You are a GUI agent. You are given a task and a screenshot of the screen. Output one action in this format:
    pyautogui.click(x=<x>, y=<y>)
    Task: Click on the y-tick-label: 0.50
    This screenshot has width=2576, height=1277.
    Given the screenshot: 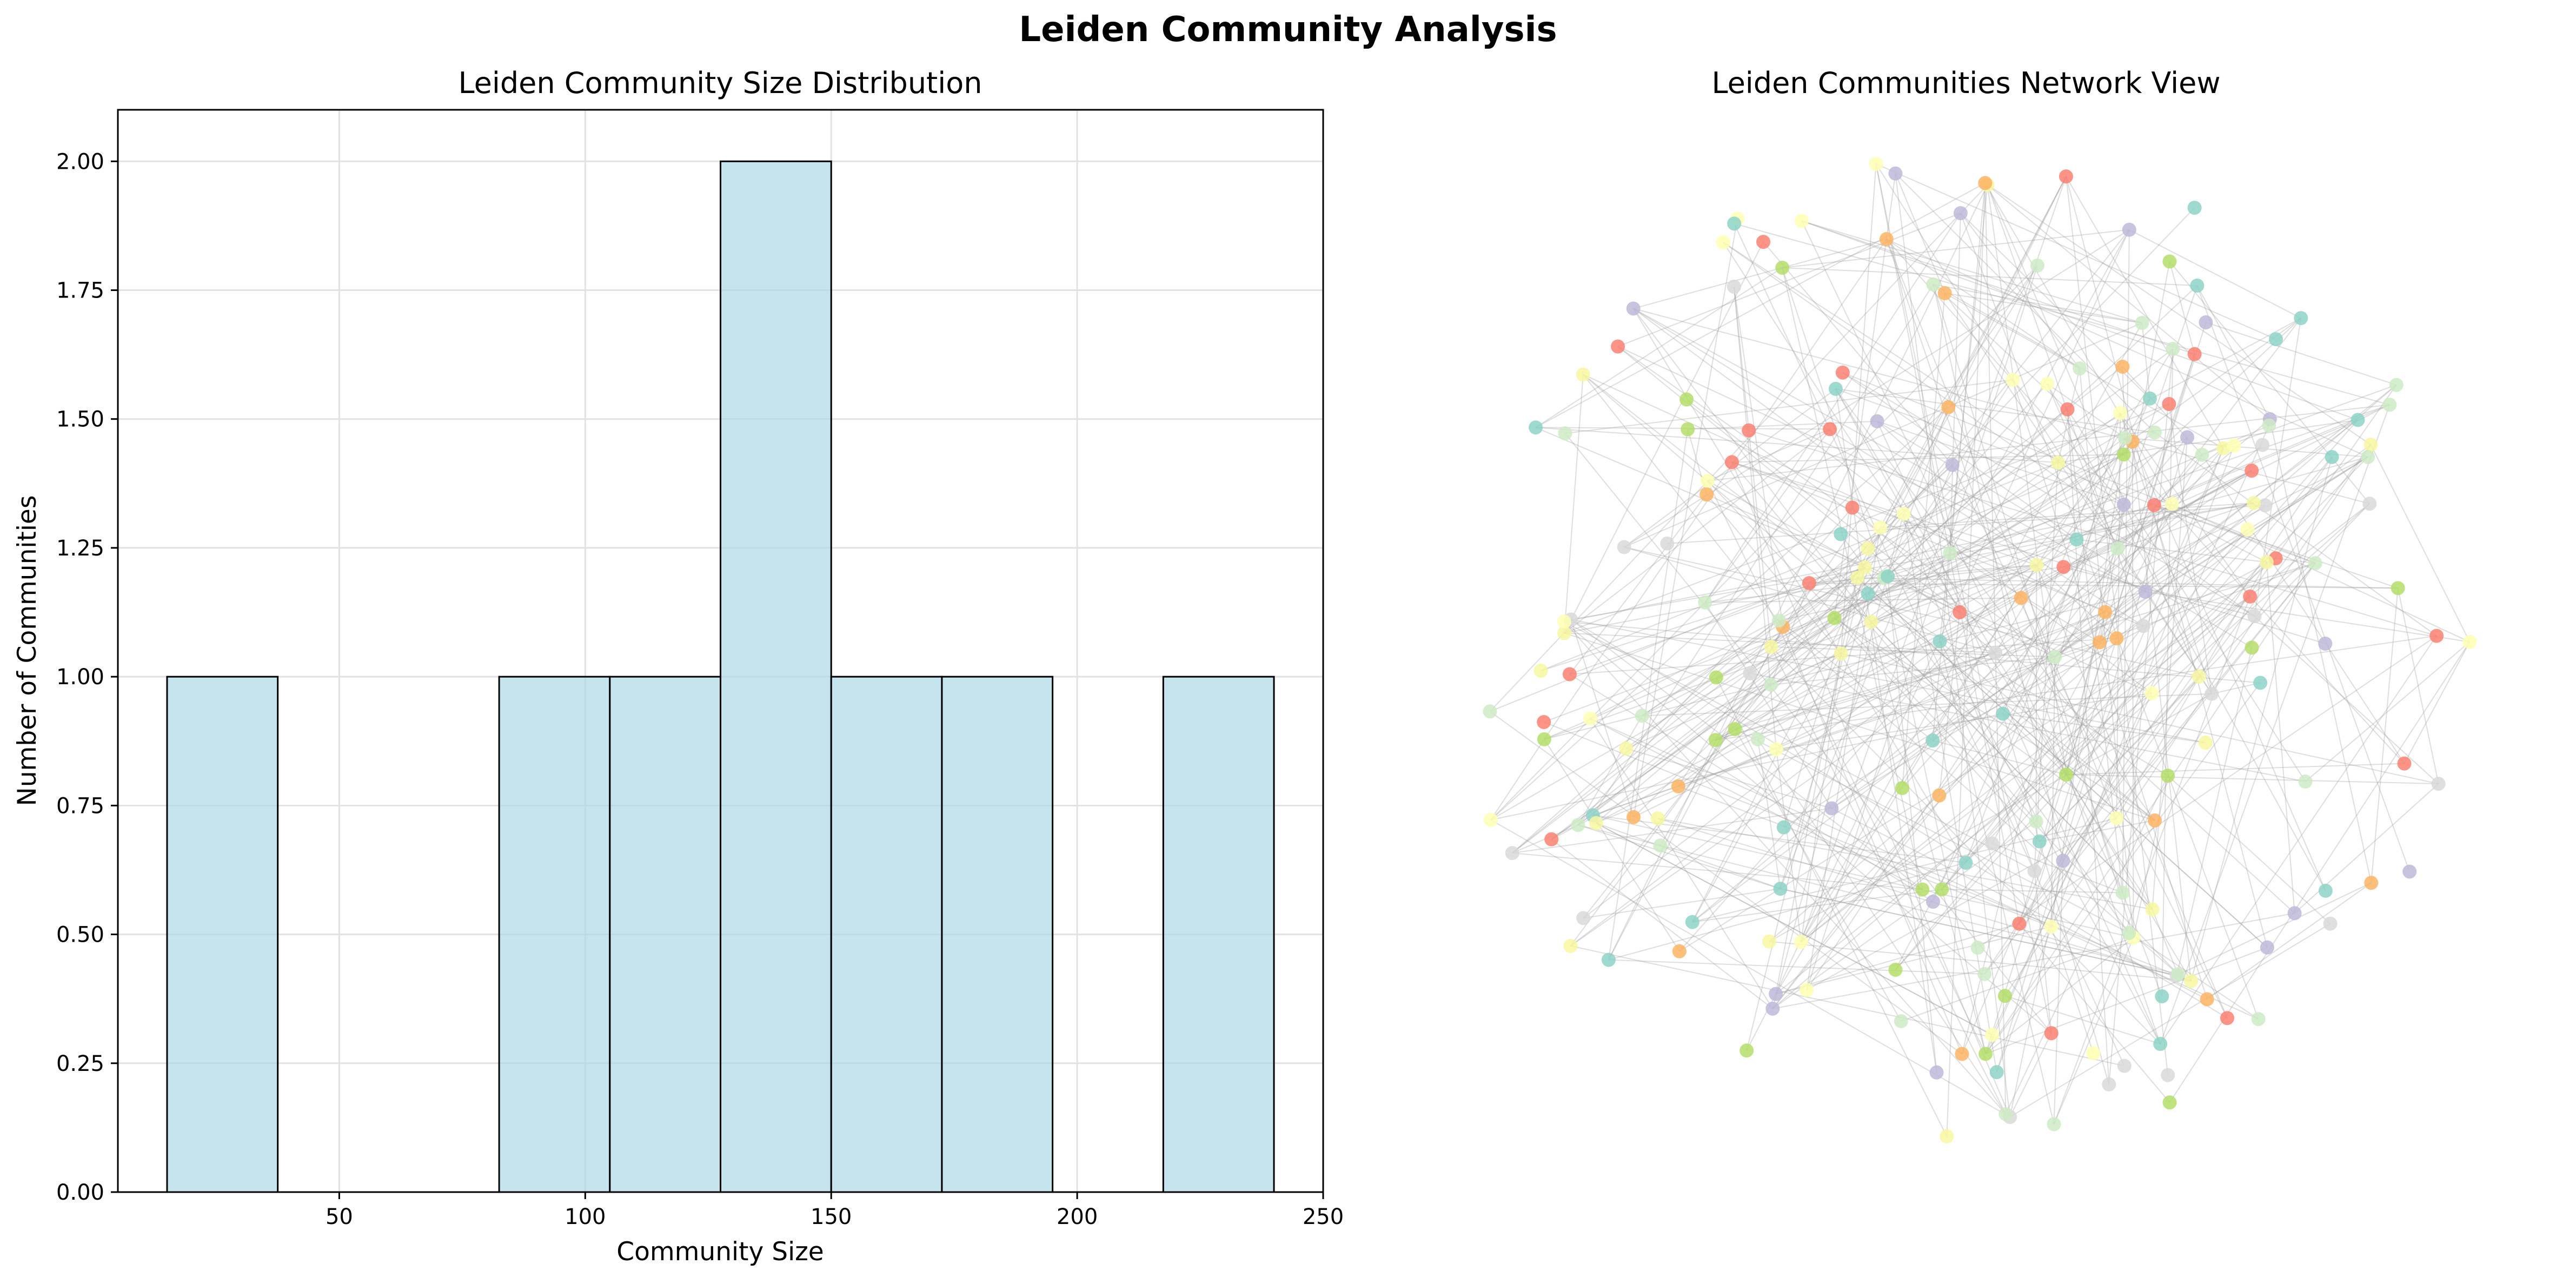 What is the action you would take?
    pyautogui.click(x=80, y=935)
    